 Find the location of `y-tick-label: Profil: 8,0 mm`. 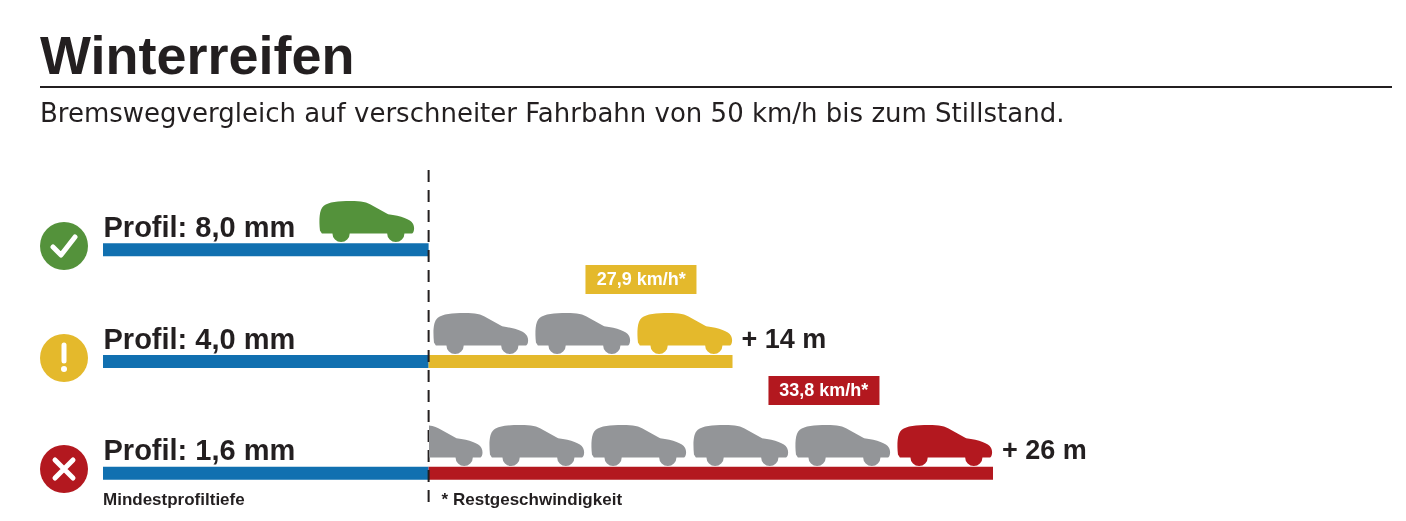

y-tick-label: Profil: 8,0 mm is located at coordinates (199, 226).